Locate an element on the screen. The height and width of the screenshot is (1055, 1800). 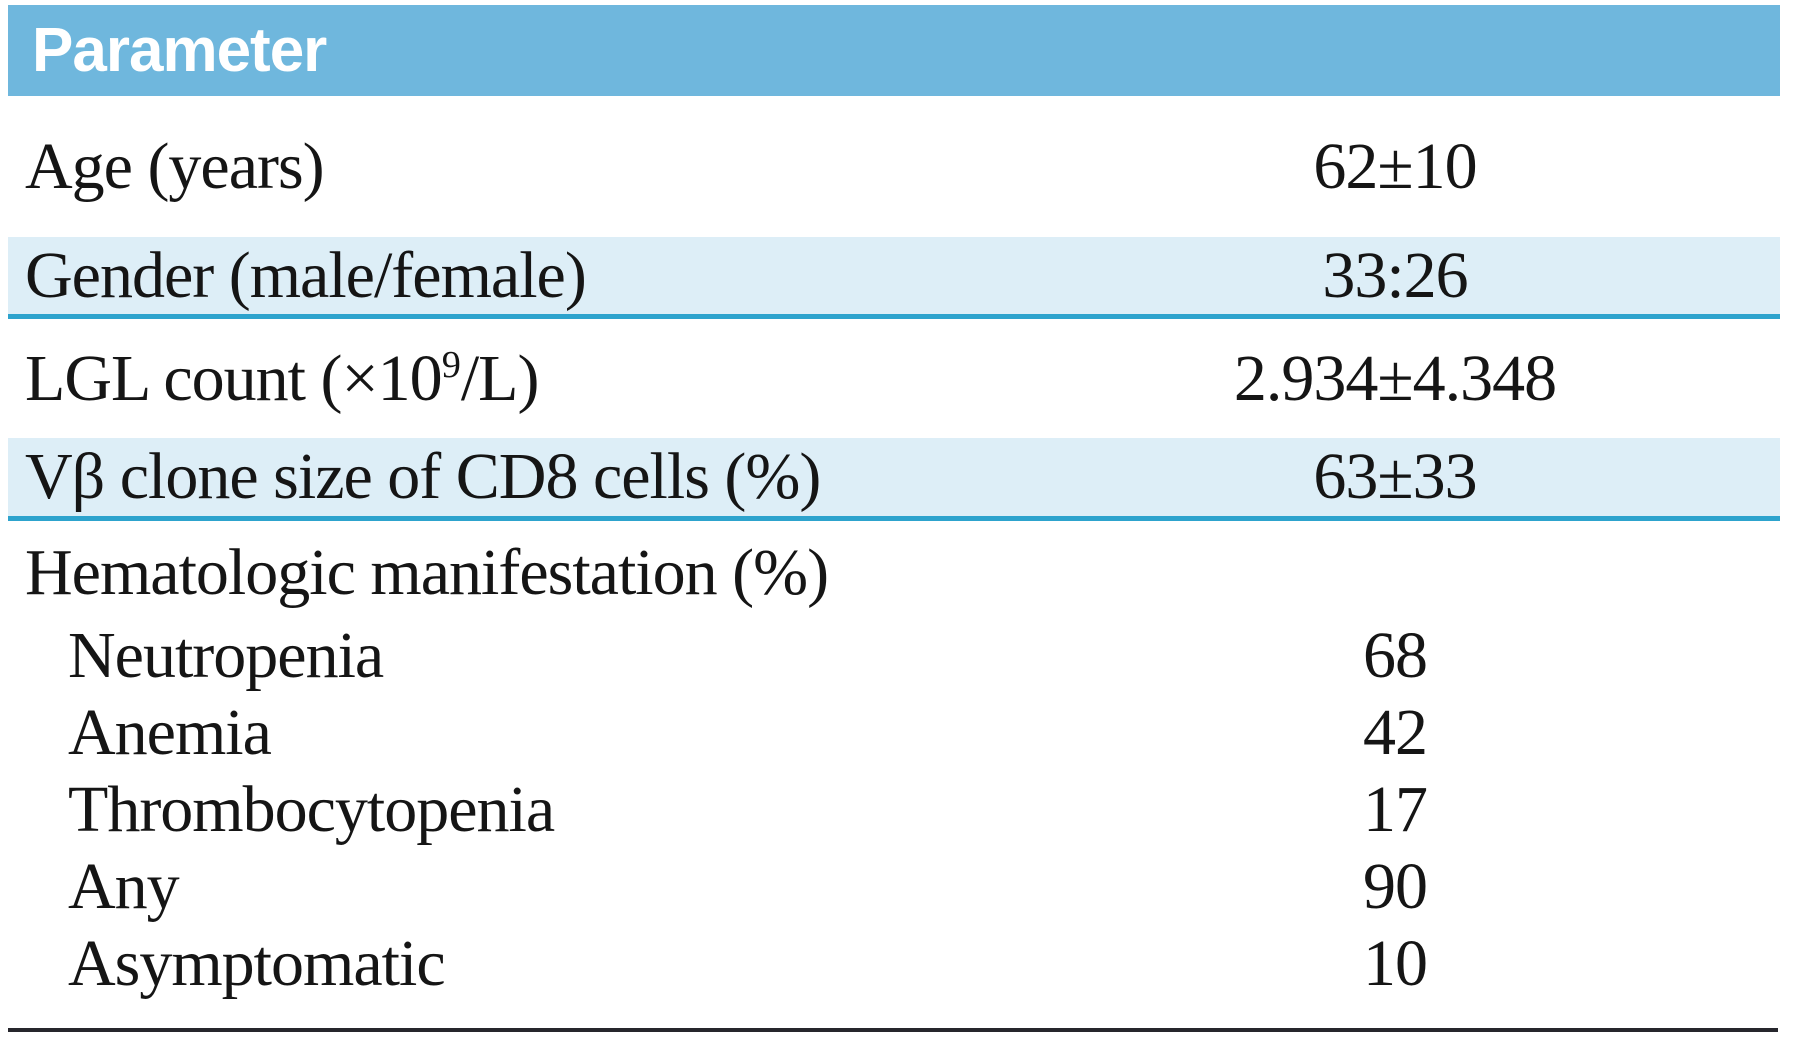
bottom-spacer is located at coordinates (894, 1015).